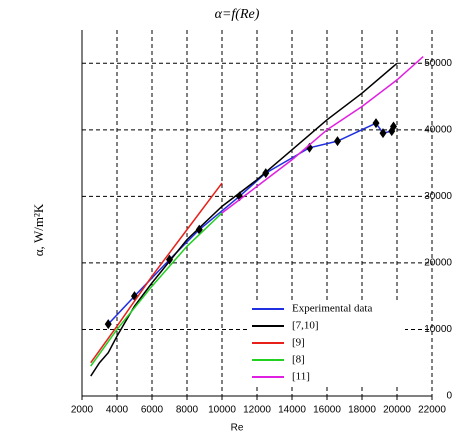 Image resolution: width=474 pixels, height=445 pixels. I want to click on legend-label: [8], so click(298, 360).